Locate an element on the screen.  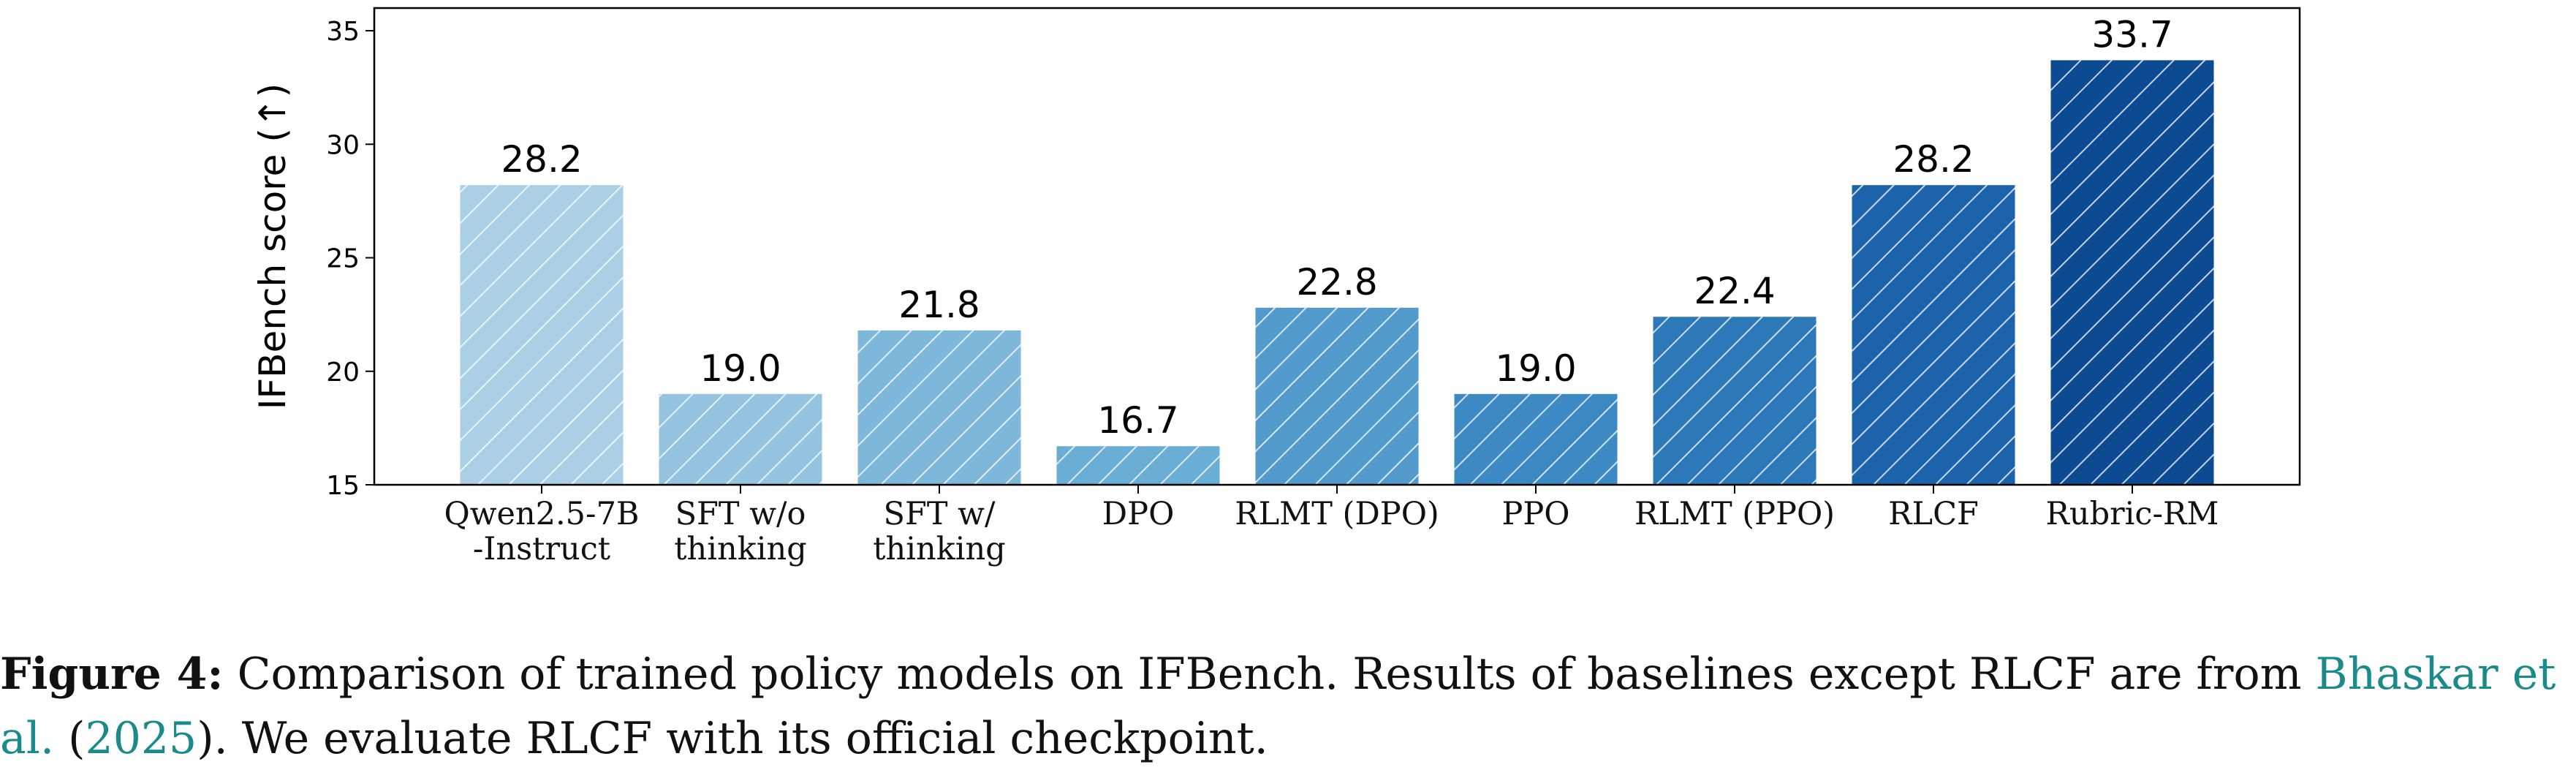
value-label: 22.8 is located at coordinates (1336, 282).